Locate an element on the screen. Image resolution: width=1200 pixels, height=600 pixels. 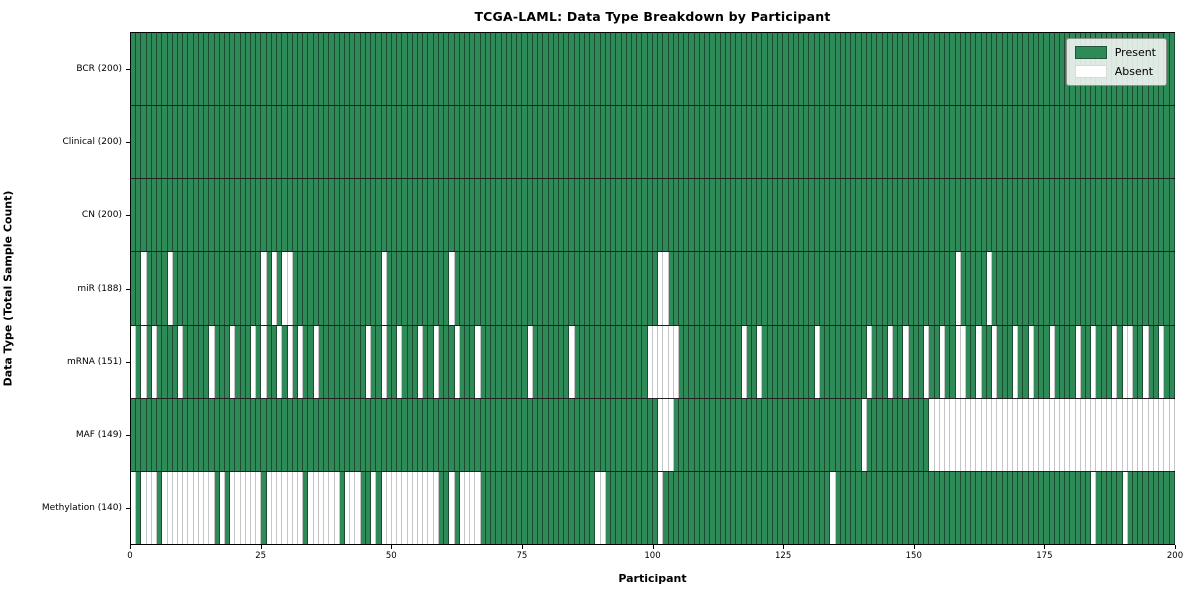
y-tick-label-mir: miR (188) is located at coordinates (99, 288).